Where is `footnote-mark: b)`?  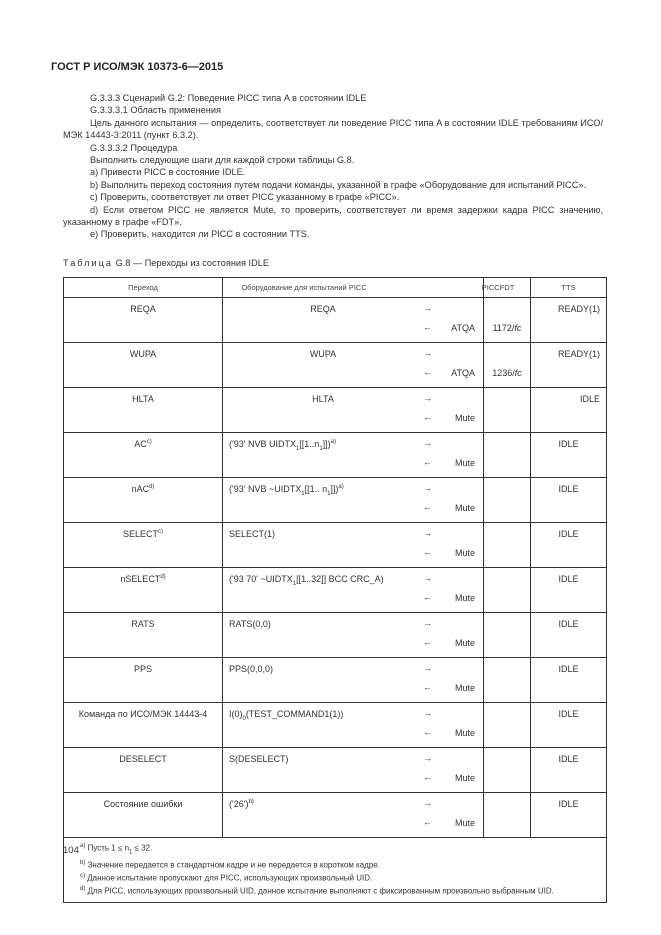
footnote-mark: b) is located at coordinates (83, 862).